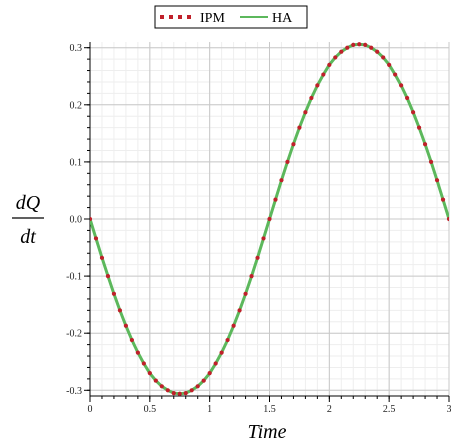  What do you see at coordinates (74, 391) in the screenshot?
I see `y-tick-label: -0.3` at bounding box center [74, 391].